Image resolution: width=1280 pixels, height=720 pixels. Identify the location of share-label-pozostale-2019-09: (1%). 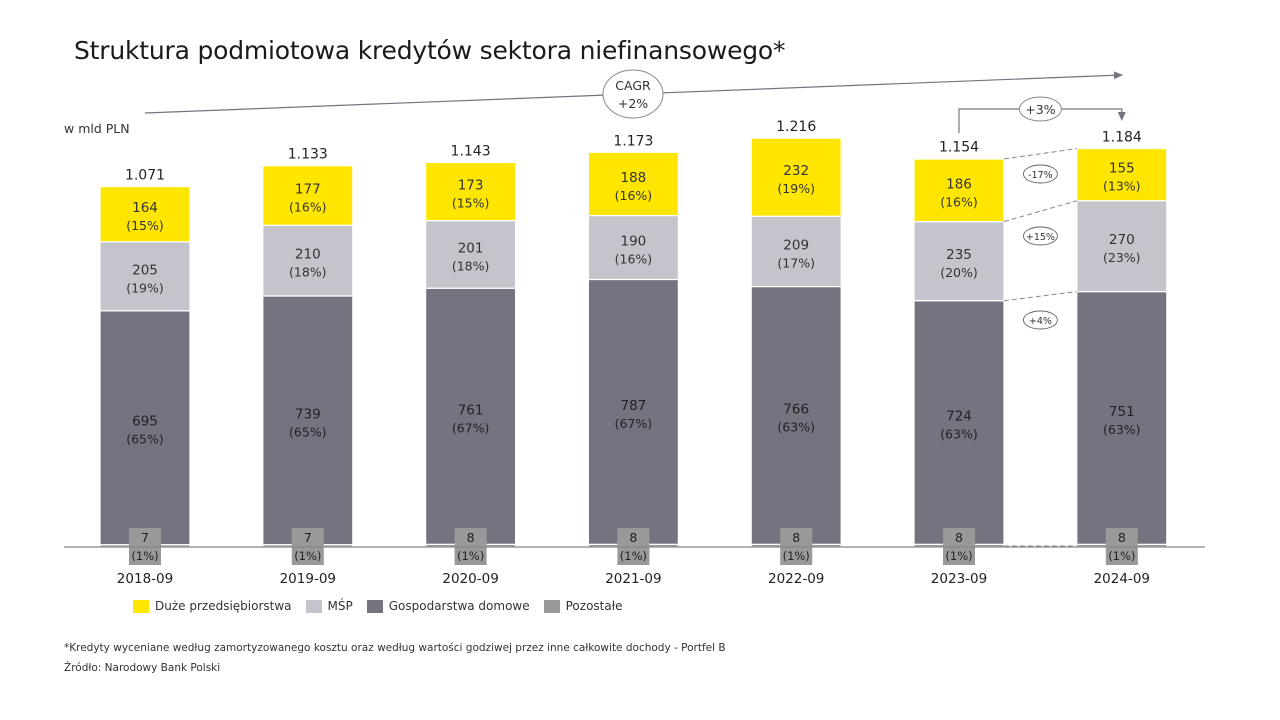
(307, 556).